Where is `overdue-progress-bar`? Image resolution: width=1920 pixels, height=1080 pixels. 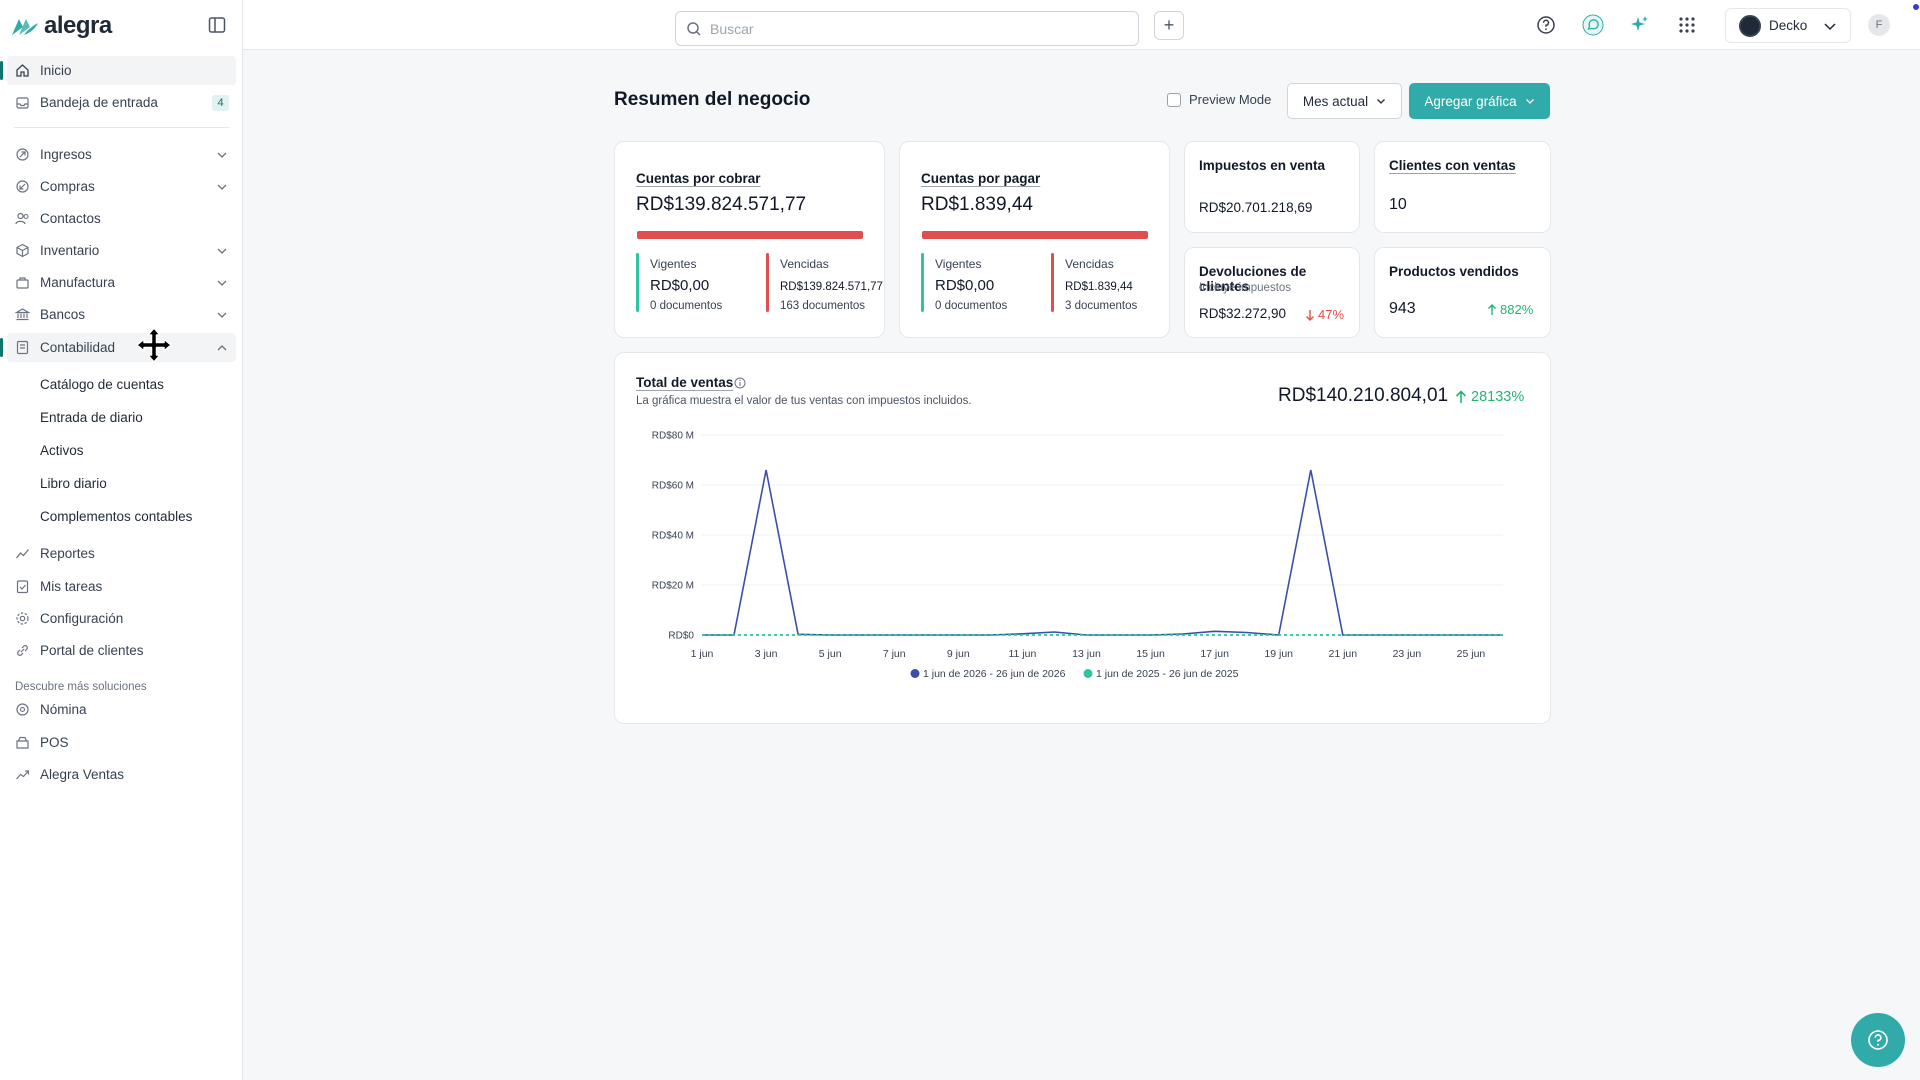
overdue-progress-bar is located at coordinates (750, 235).